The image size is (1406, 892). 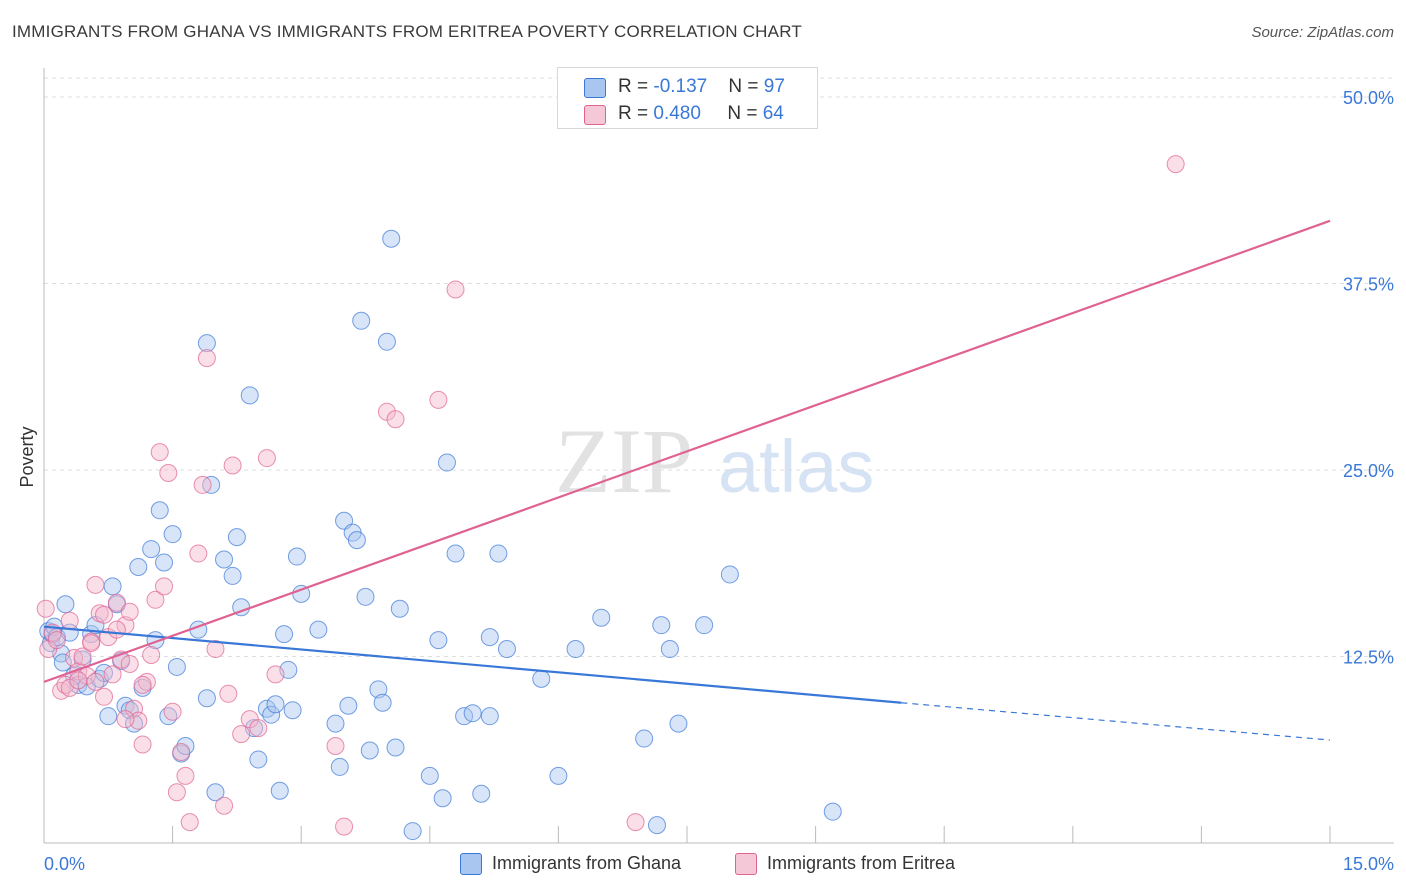 I want to click on x-tick-label-min: 0.0%, so click(x=64, y=864).